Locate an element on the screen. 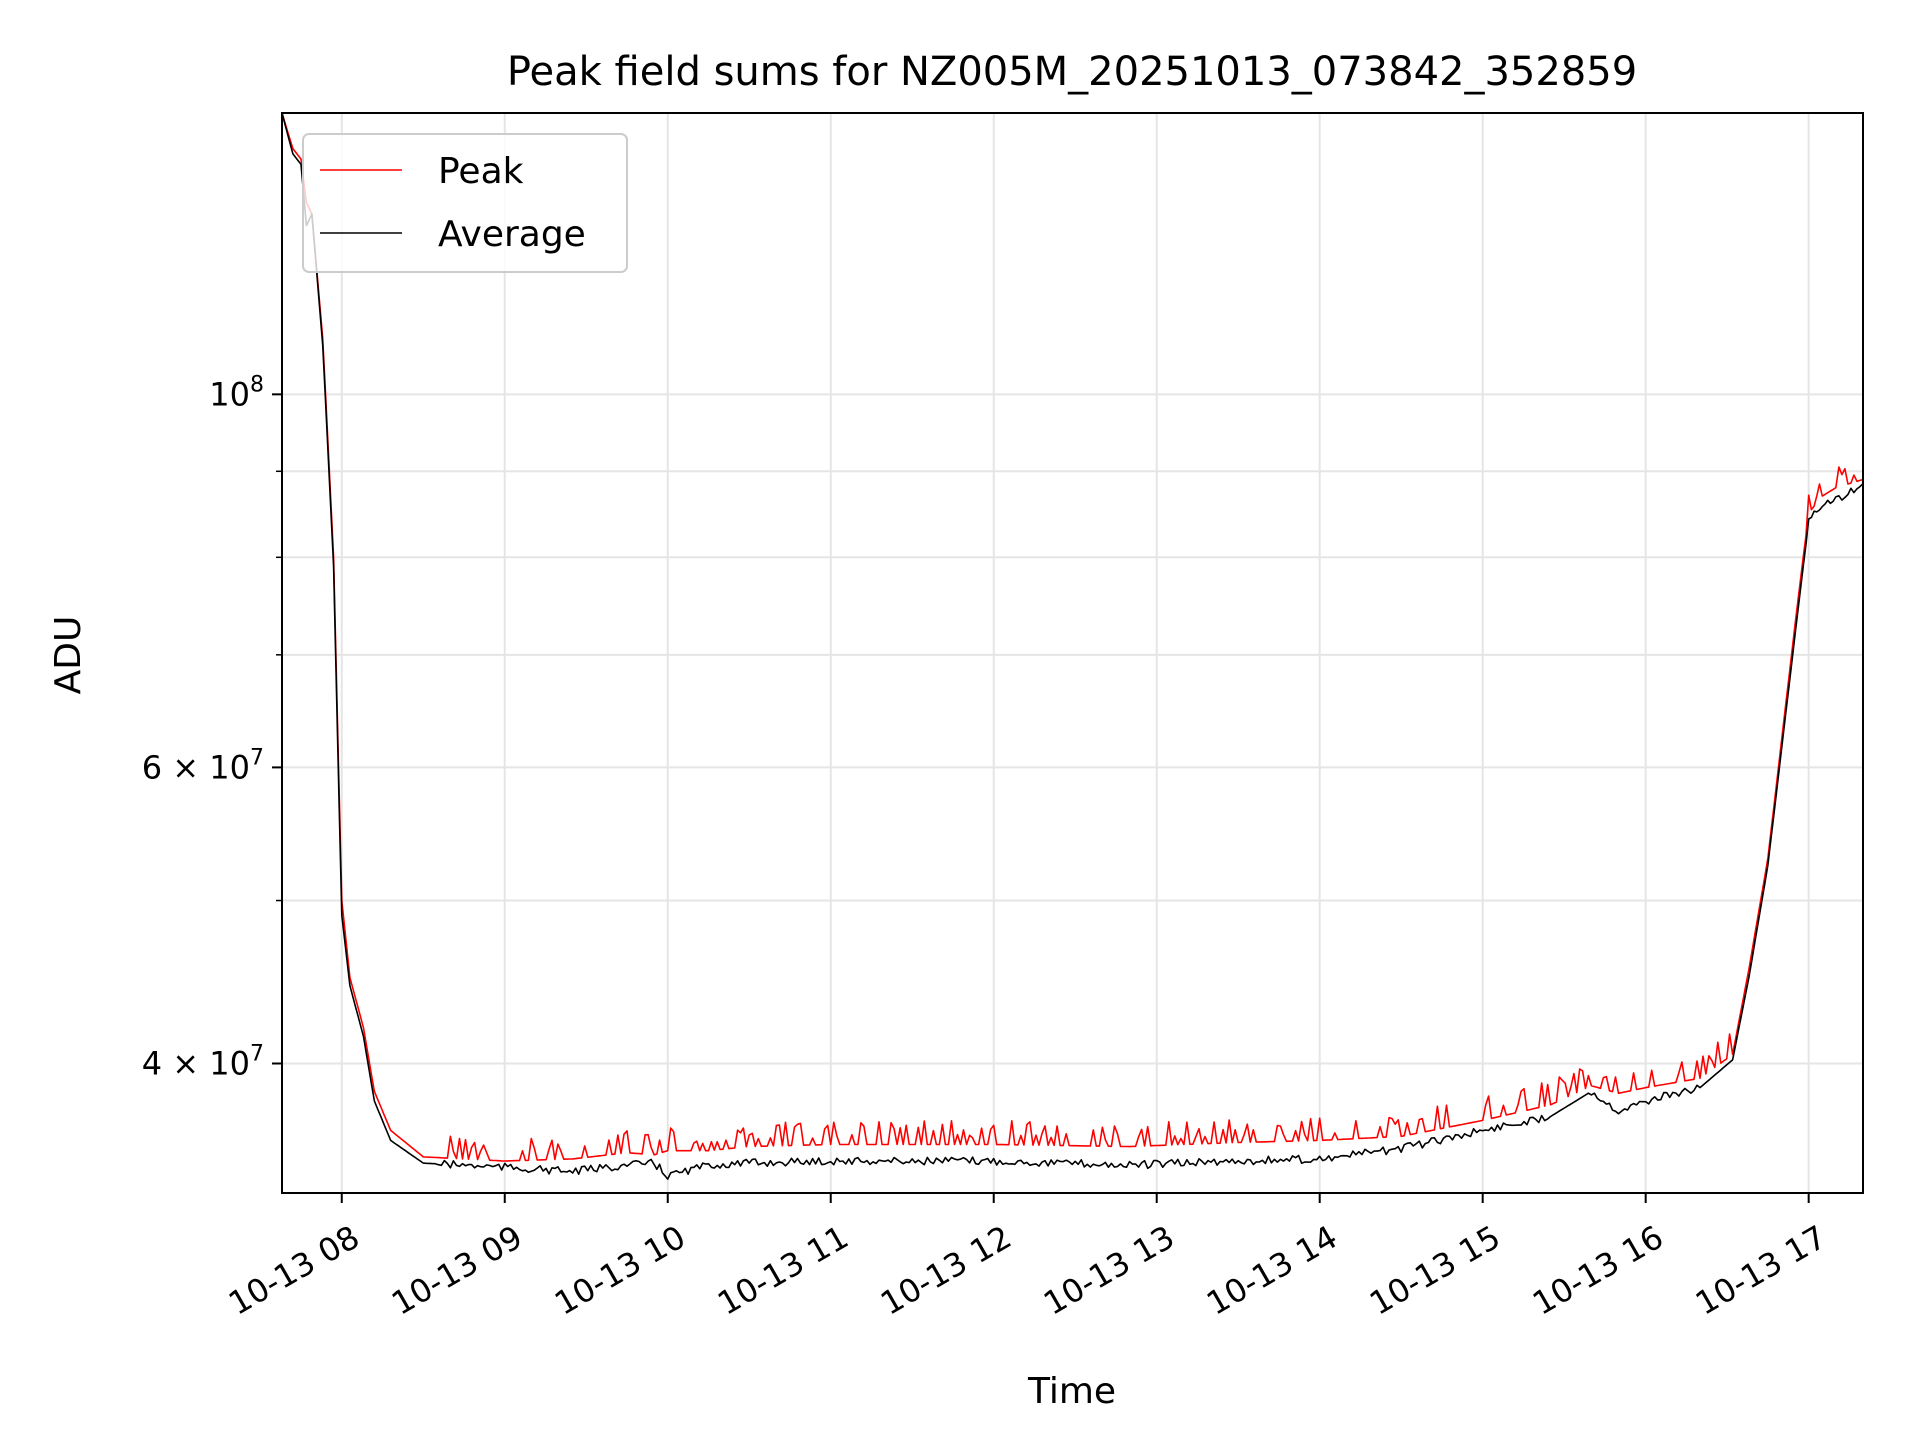 The height and width of the screenshot is (1445, 1920). x-axis-label: Time is located at coordinates (1071, 1391).